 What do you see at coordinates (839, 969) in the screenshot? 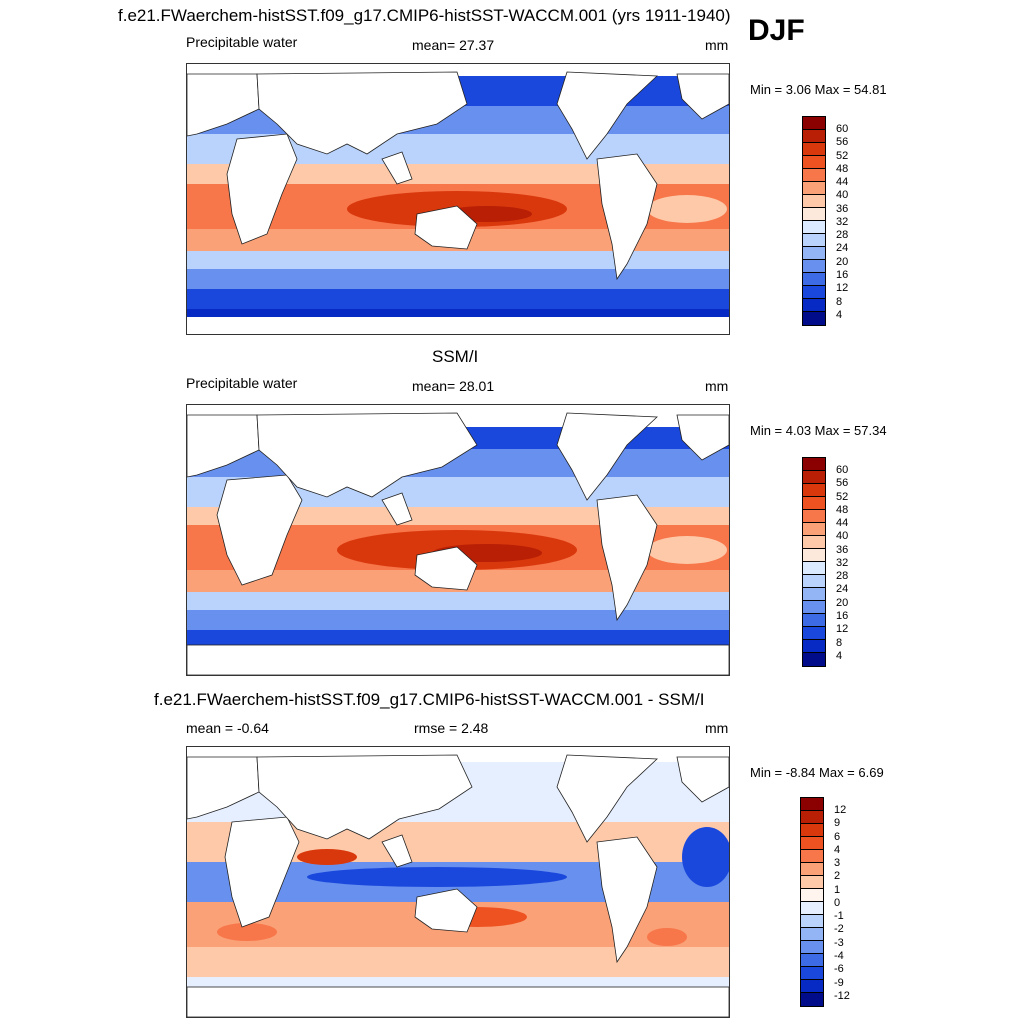
I see `colorbar-tick: -6` at bounding box center [839, 969].